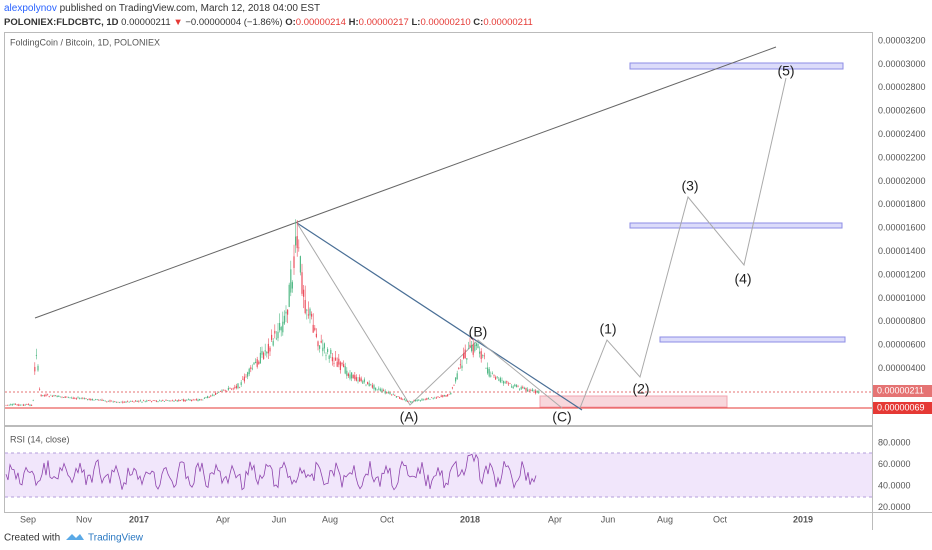  What do you see at coordinates (752, 339) in the screenshot?
I see `zone-box` at bounding box center [752, 339].